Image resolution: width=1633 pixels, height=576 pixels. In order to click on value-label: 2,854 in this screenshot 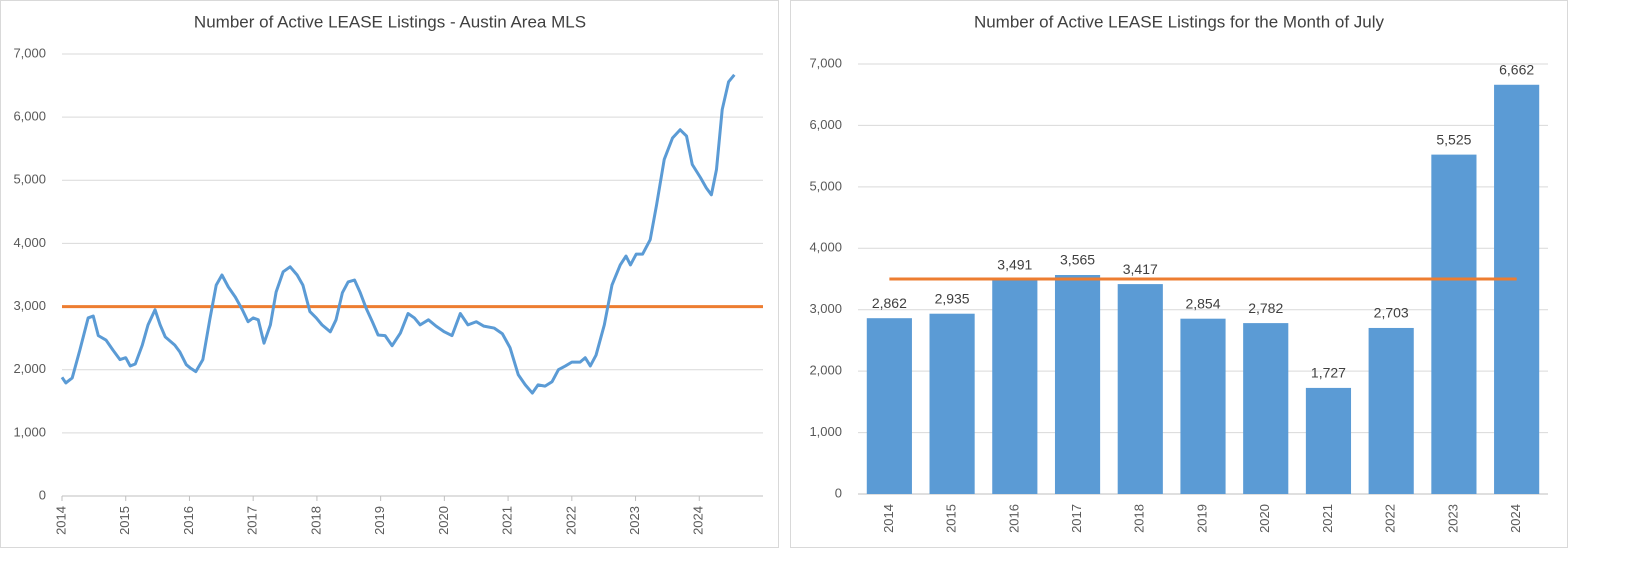, I will do `click(1202, 303)`.